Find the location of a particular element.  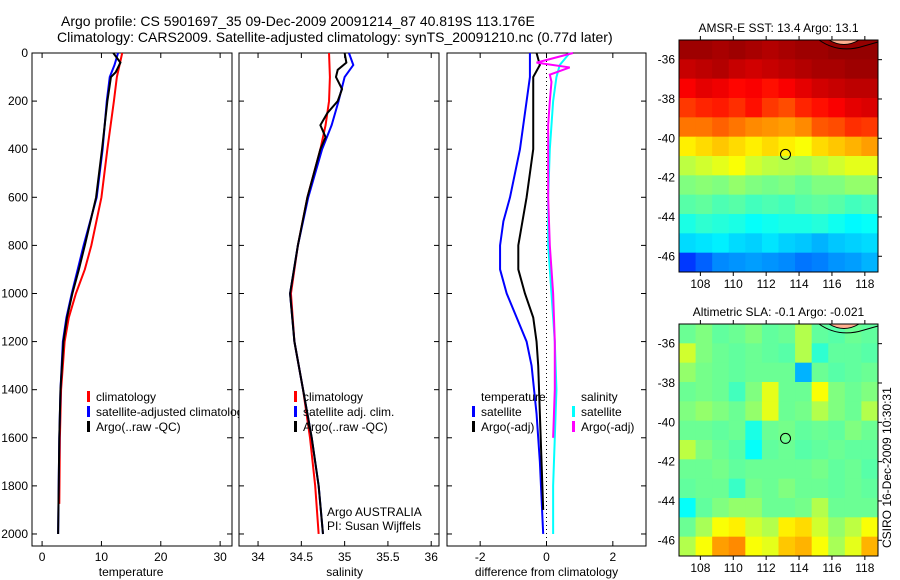

y-tick-label: 1000 is located at coordinates (14, 293).